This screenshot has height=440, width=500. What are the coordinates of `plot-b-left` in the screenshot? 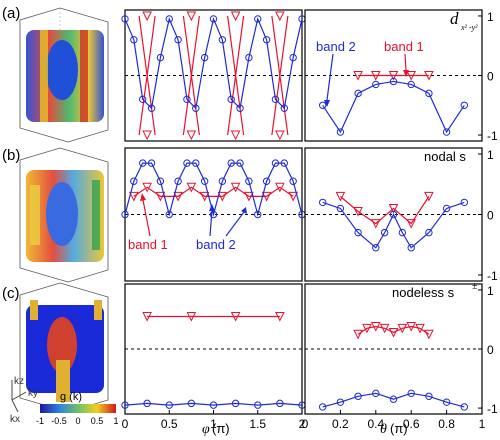 It's located at (213, 214).